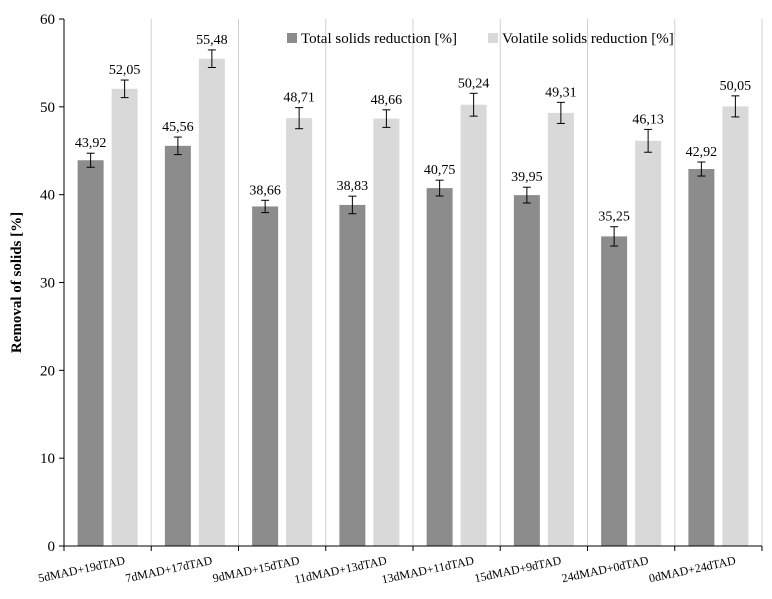 Image resolution: width=772 pixels, height=599 pixels. I want to click on data-label: 40,75, so click(440, 170).